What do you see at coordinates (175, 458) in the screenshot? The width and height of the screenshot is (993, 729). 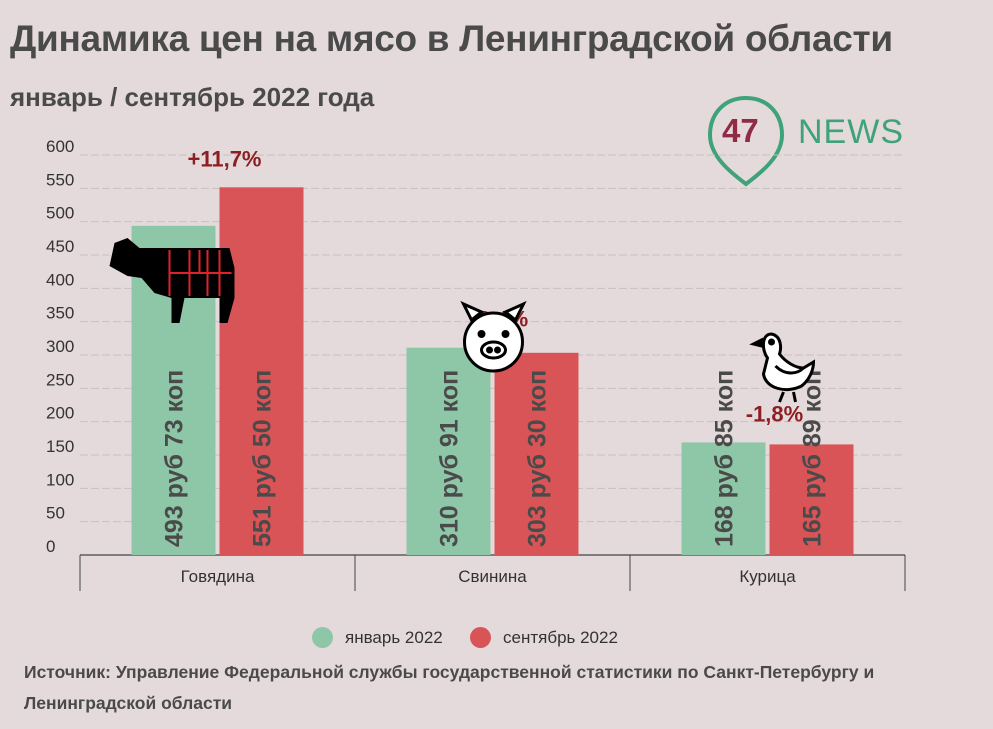 I see `bar-value-label: 493 руб 73 коп` at bounding box center [175, 458].